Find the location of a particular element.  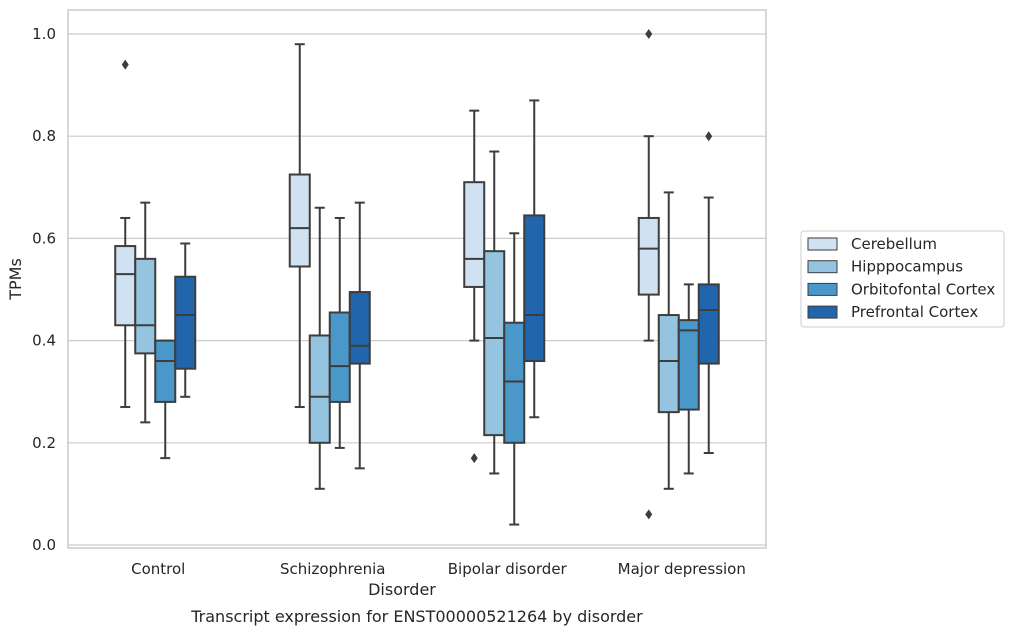

legend-label: Hipppocampus is located at coordinates (907, 267).